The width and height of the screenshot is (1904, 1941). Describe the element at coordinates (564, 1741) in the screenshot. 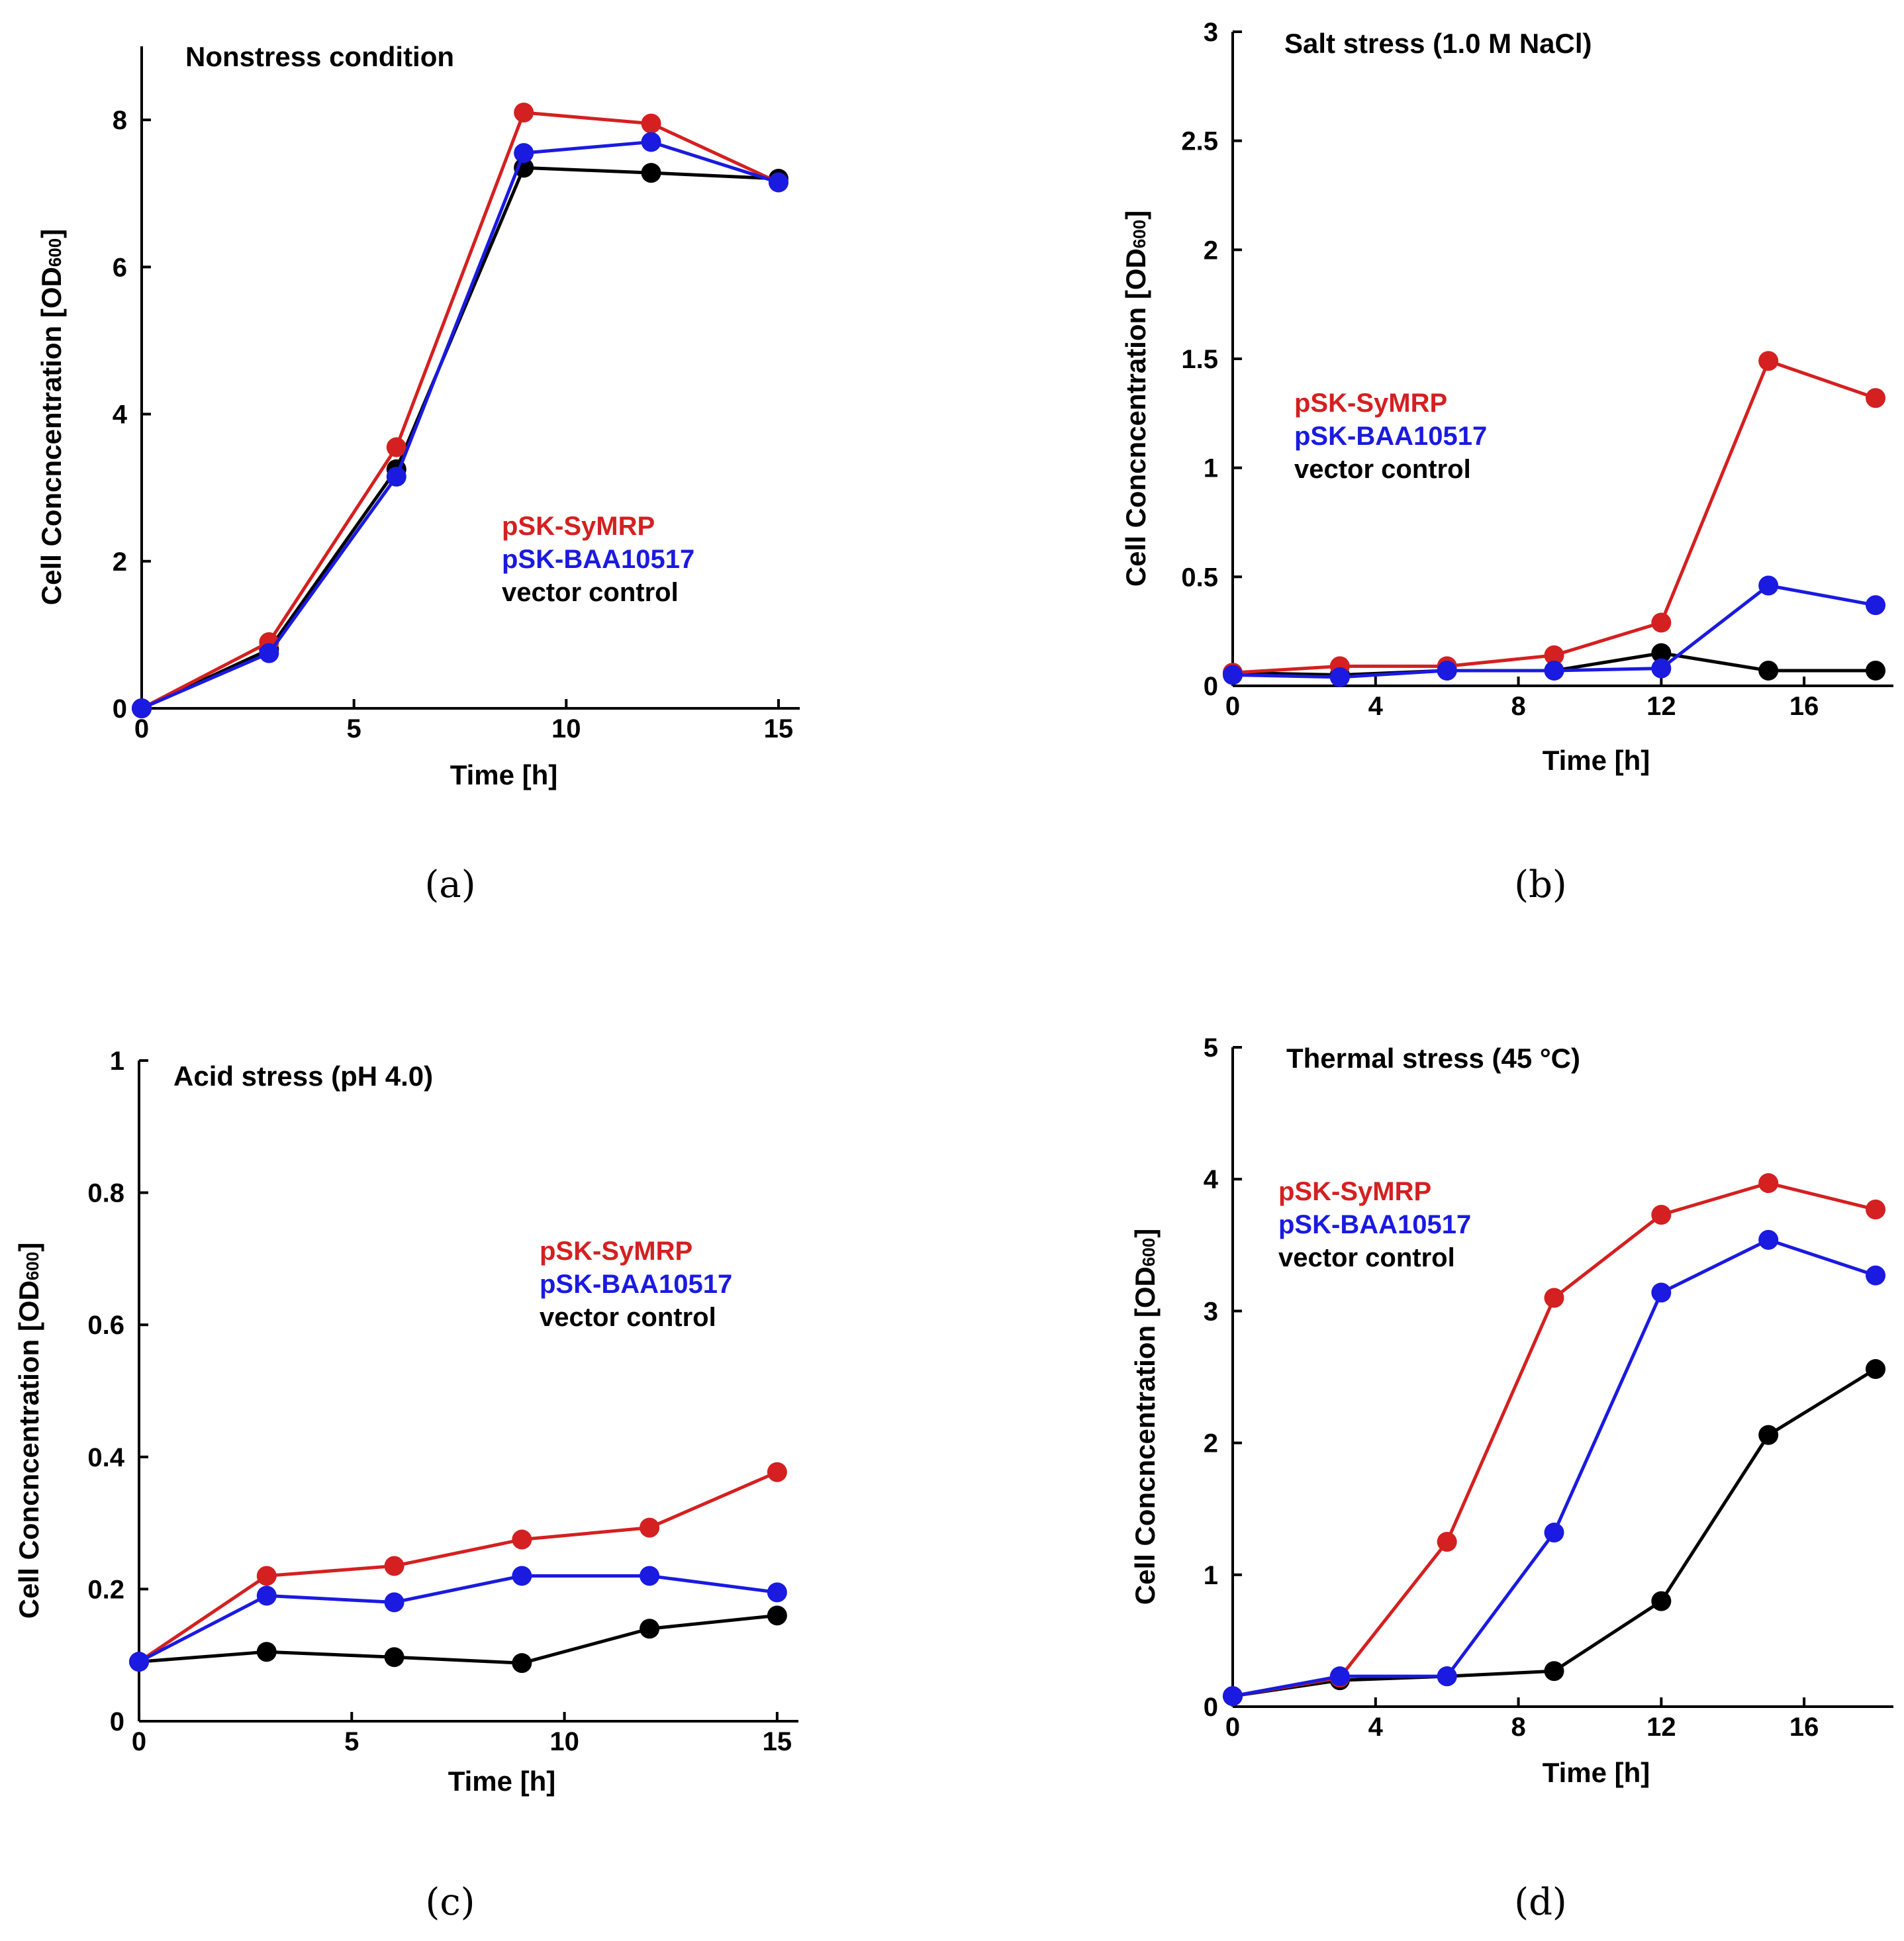

I see `x-tick-label: 10` at that location.